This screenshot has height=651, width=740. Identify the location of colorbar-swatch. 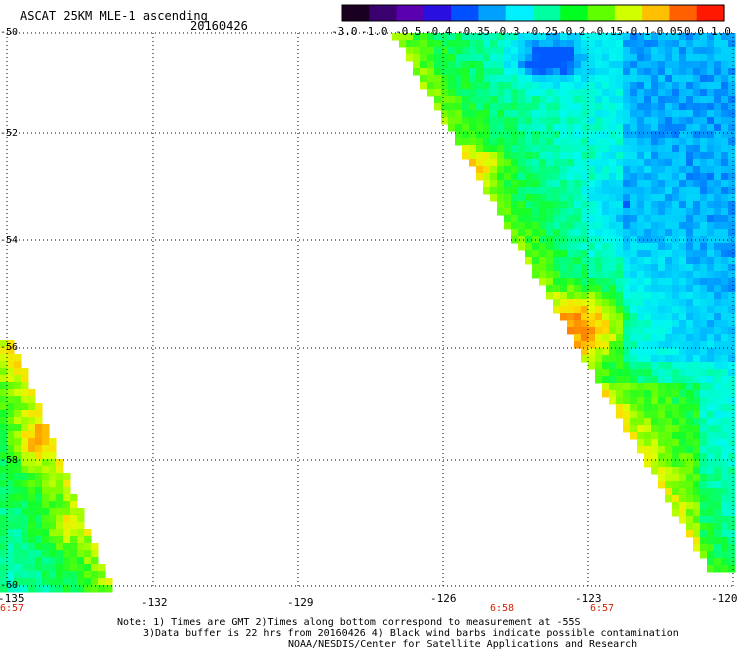
(656, 13).